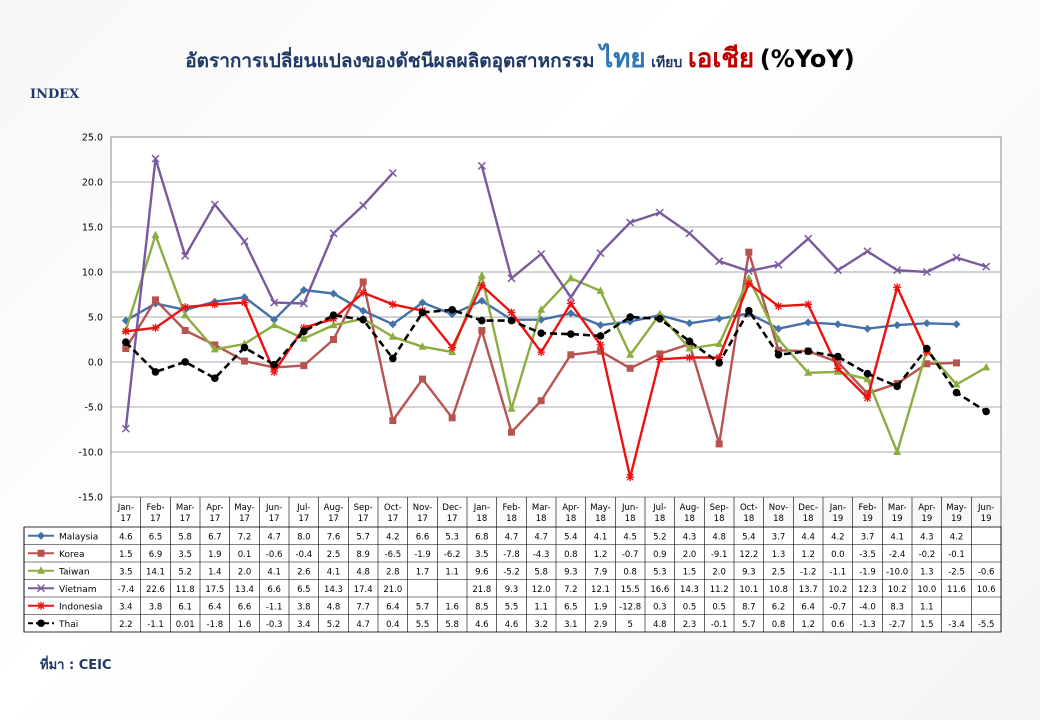  I want to click on table-cell: 4.3, so click(927, 537).